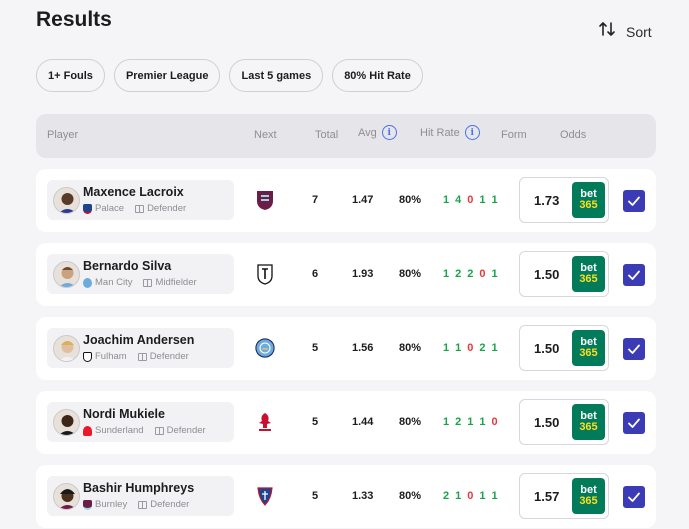  Describe the element at coordinates (140, 496) in the screenshot. I see `player-cell: Bashir Humphreys Burnley Defender` at that location.